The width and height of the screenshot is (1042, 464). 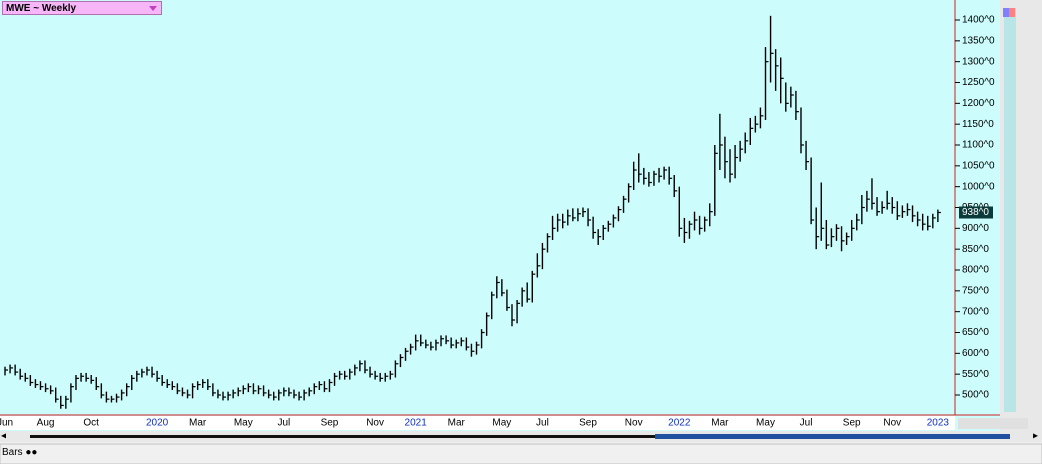 What do you see at coordinates (1010, 210) in the screenshot?
I see `side-scroll` at bounding box center [1010, 210].